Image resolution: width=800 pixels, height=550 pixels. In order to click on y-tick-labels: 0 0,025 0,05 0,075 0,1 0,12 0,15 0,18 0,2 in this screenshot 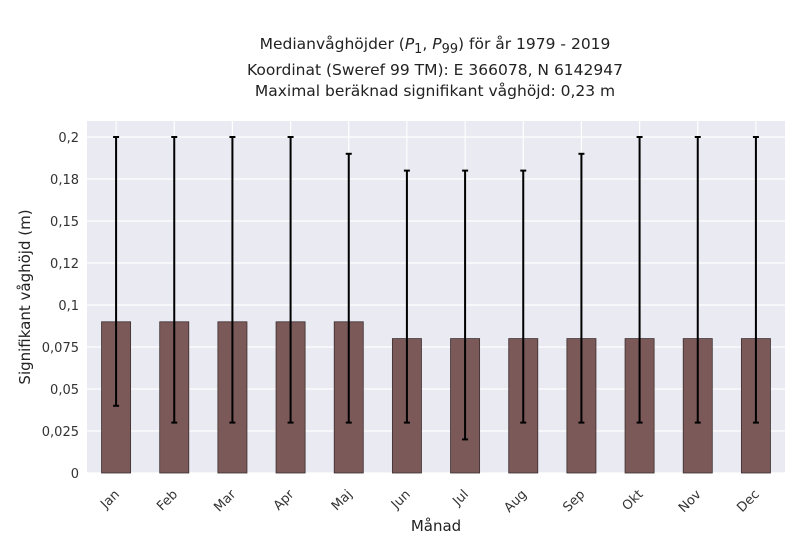, I will do `click(60, 306)`.